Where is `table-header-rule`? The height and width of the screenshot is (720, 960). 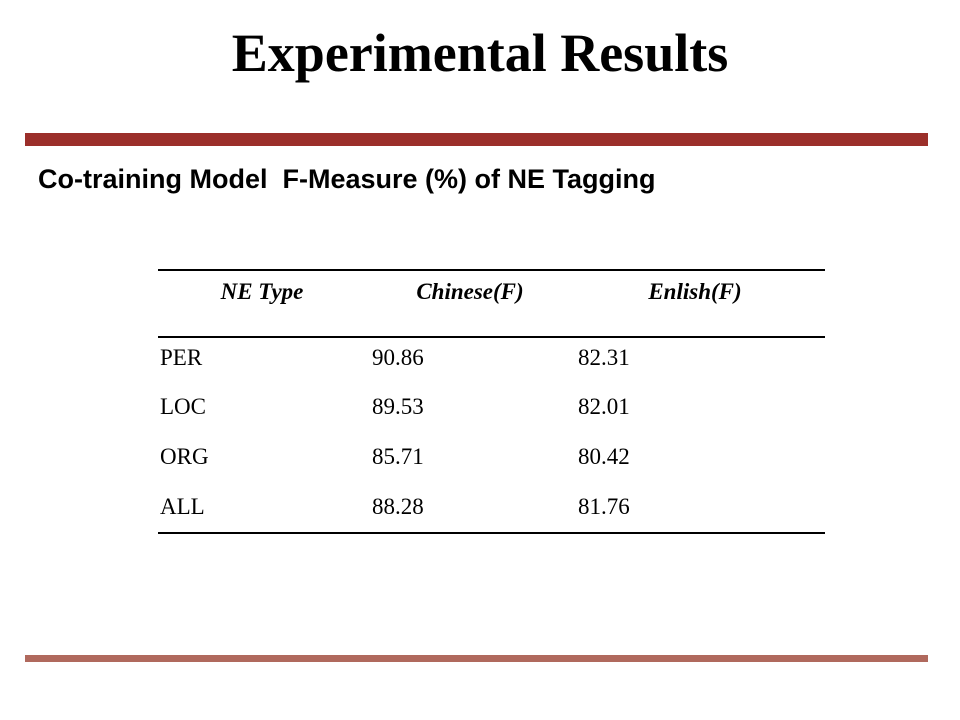 table-header-rule is located at coordinates (491, 337).